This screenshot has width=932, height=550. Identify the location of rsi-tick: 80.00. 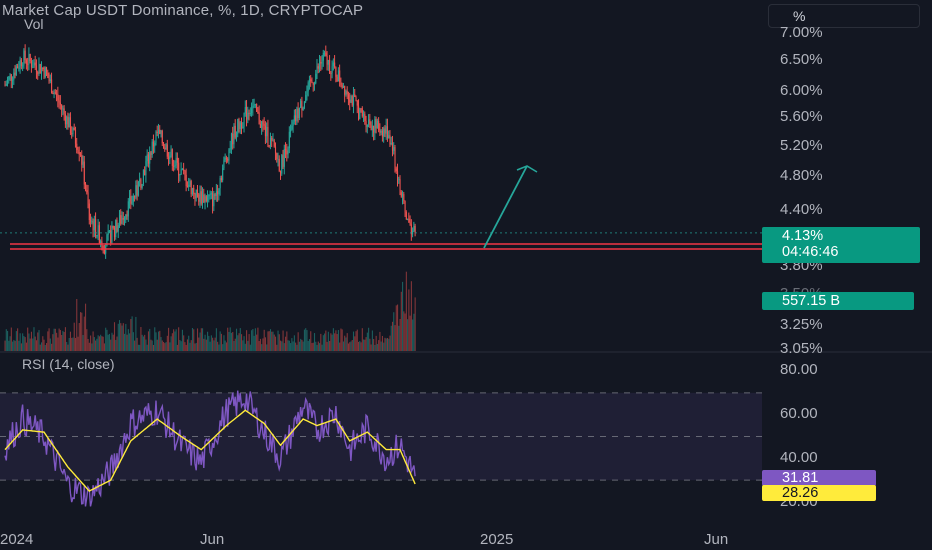
(799, 369).